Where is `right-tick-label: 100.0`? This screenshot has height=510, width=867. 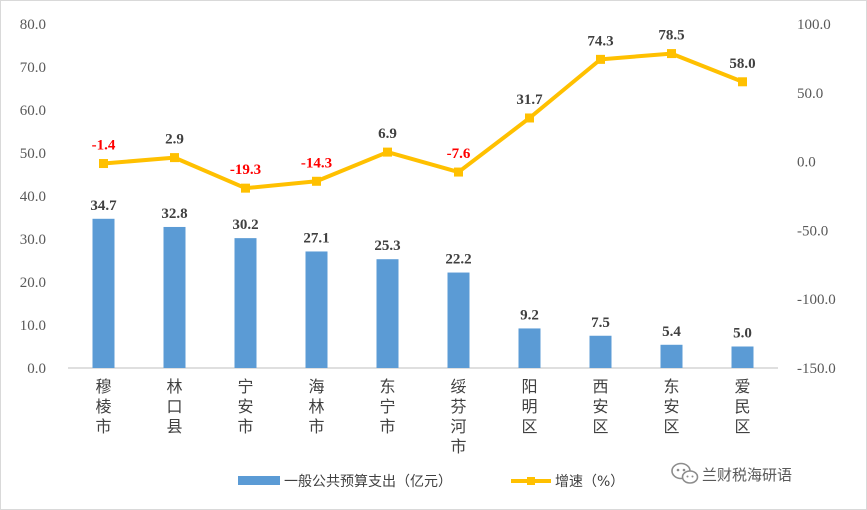
right-tick-label: 100.0 is located at coordinates (814, 25).